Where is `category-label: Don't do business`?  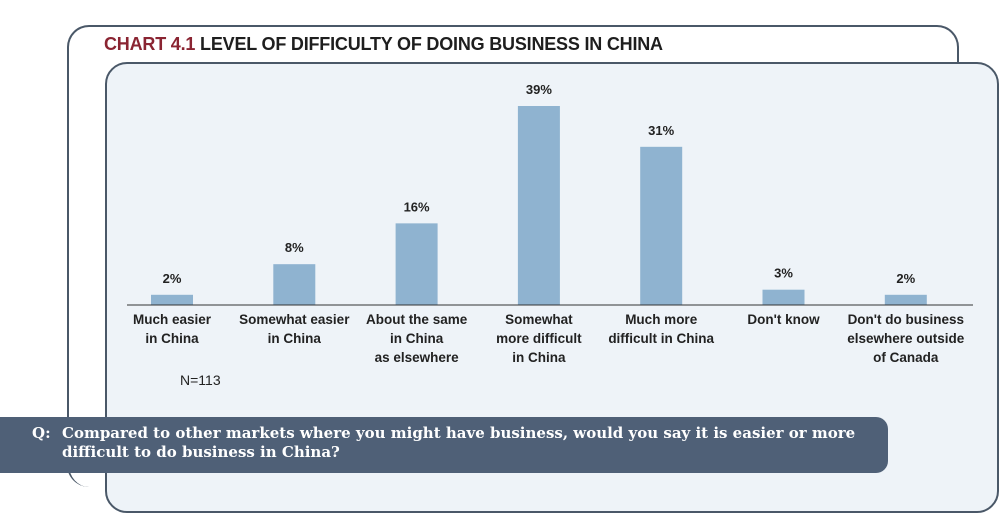
category-label: Don't do business is located at coordinates (906, 319).